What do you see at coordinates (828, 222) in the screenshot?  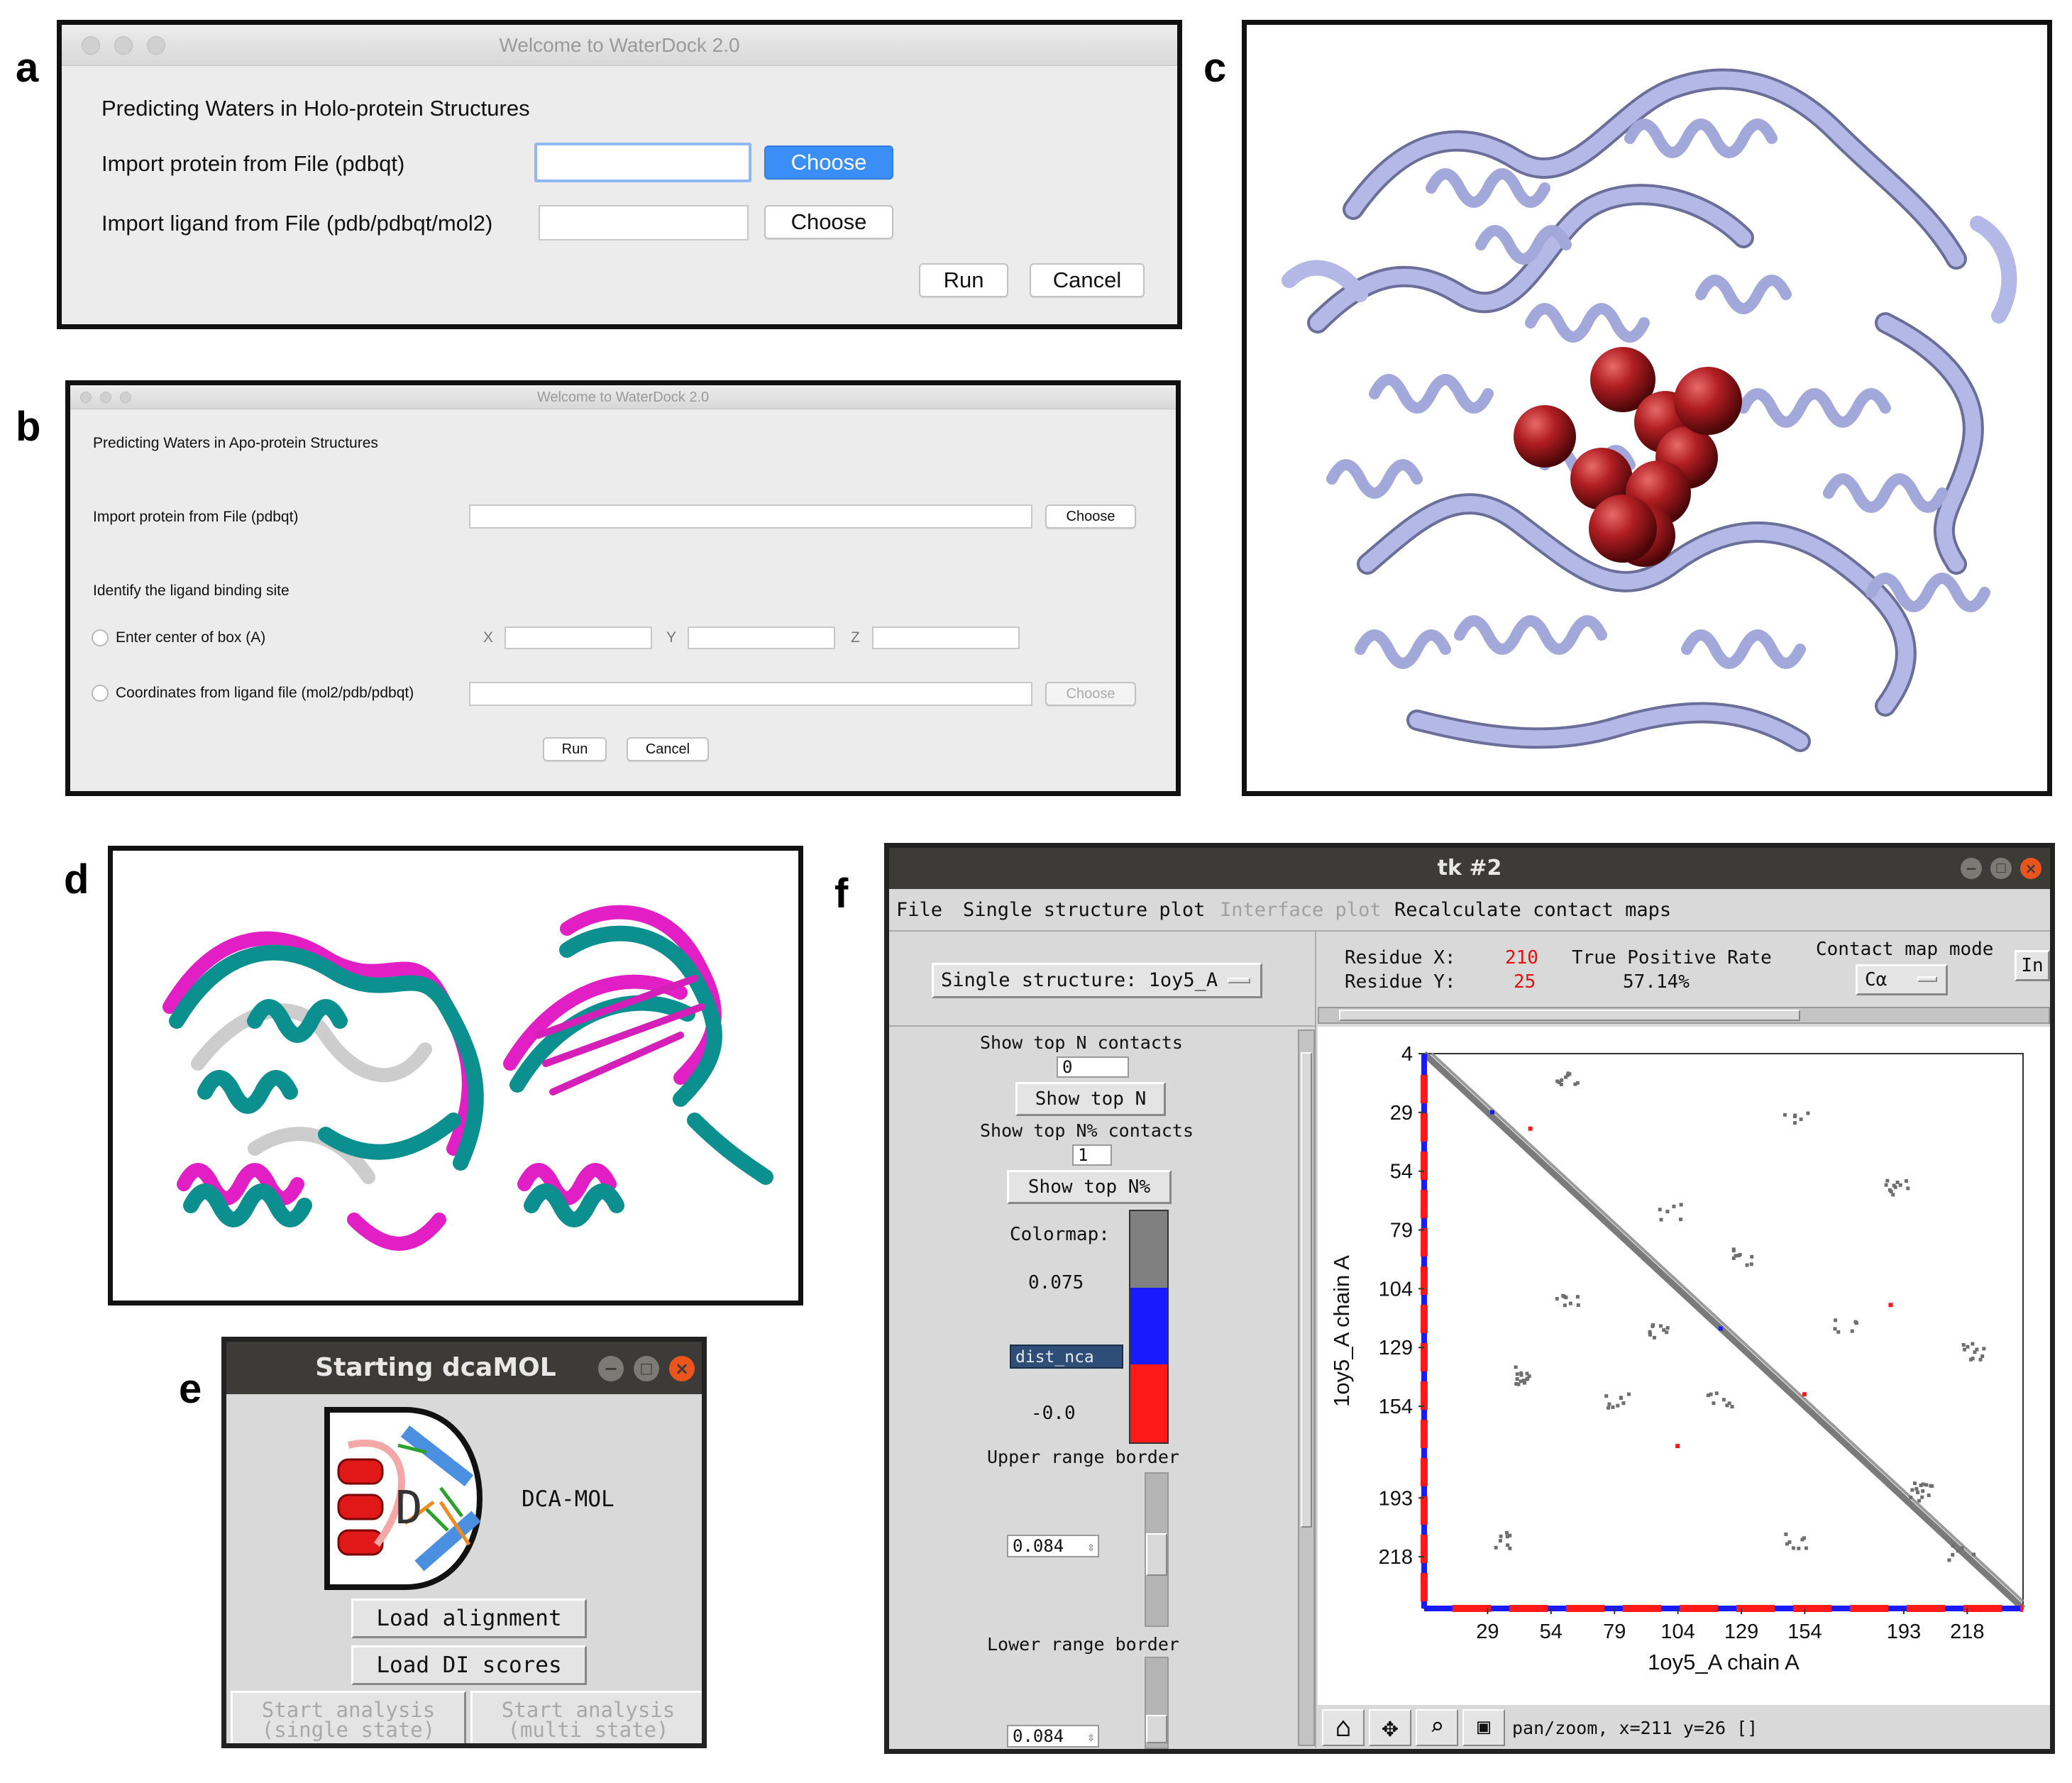 I see `choose-ligand-button: Choose` at bounding box center [828, 222].